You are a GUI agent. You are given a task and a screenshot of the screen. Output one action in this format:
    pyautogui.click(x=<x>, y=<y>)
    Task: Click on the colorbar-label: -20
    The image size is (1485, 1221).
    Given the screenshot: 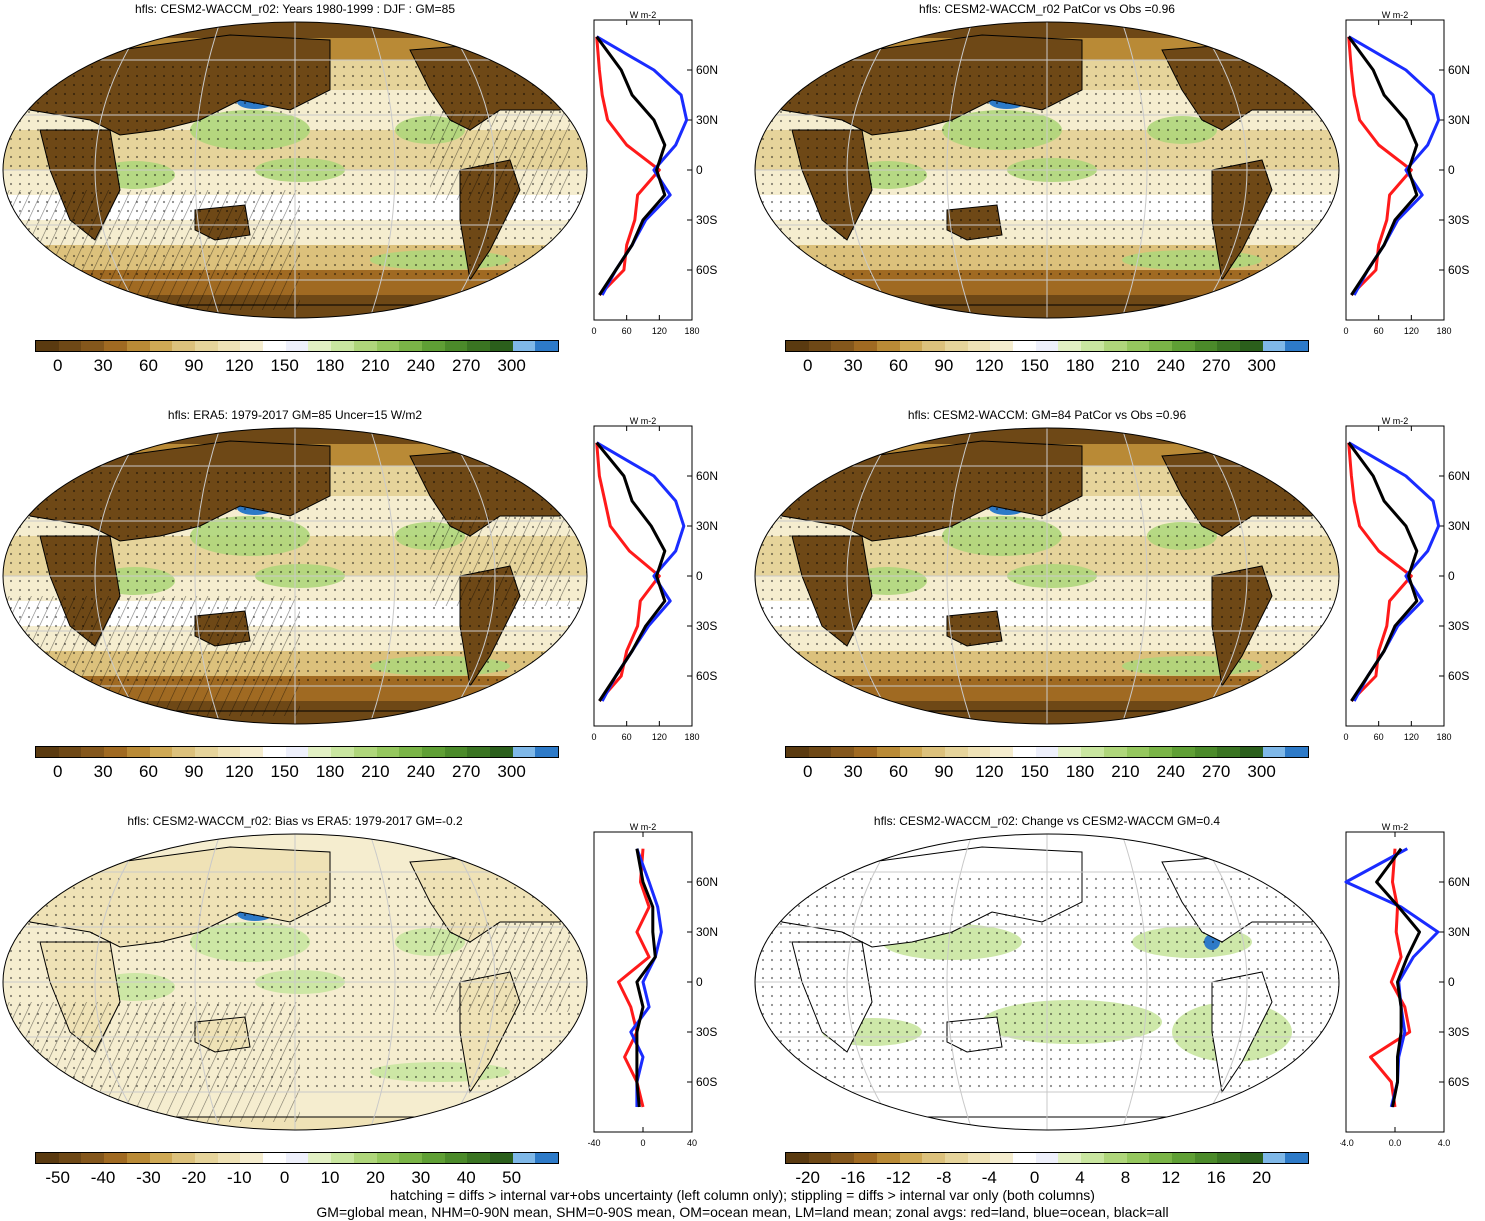 What is the action you would take?
    pyautogui.click(x=807, y=1177)
    